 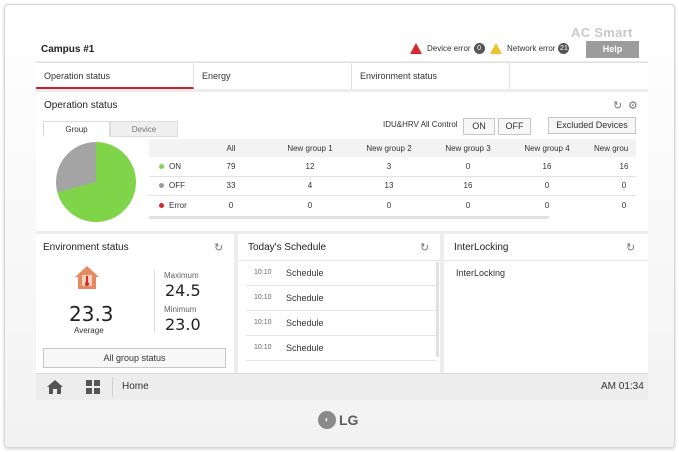 What do you see at coordinates (624, 166) in the screenshot?
I see `cell-on-g5: 16` at bounding box center [624, 166].